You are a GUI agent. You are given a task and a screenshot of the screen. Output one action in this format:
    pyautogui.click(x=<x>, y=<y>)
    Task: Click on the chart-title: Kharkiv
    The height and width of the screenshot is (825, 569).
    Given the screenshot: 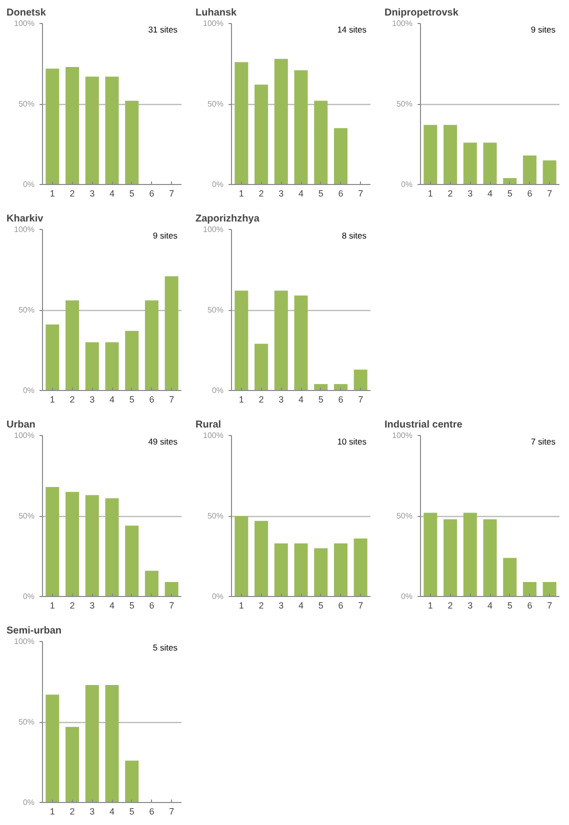 What is the action you would take?
    pyautogui.click(x=25, y=219)
    